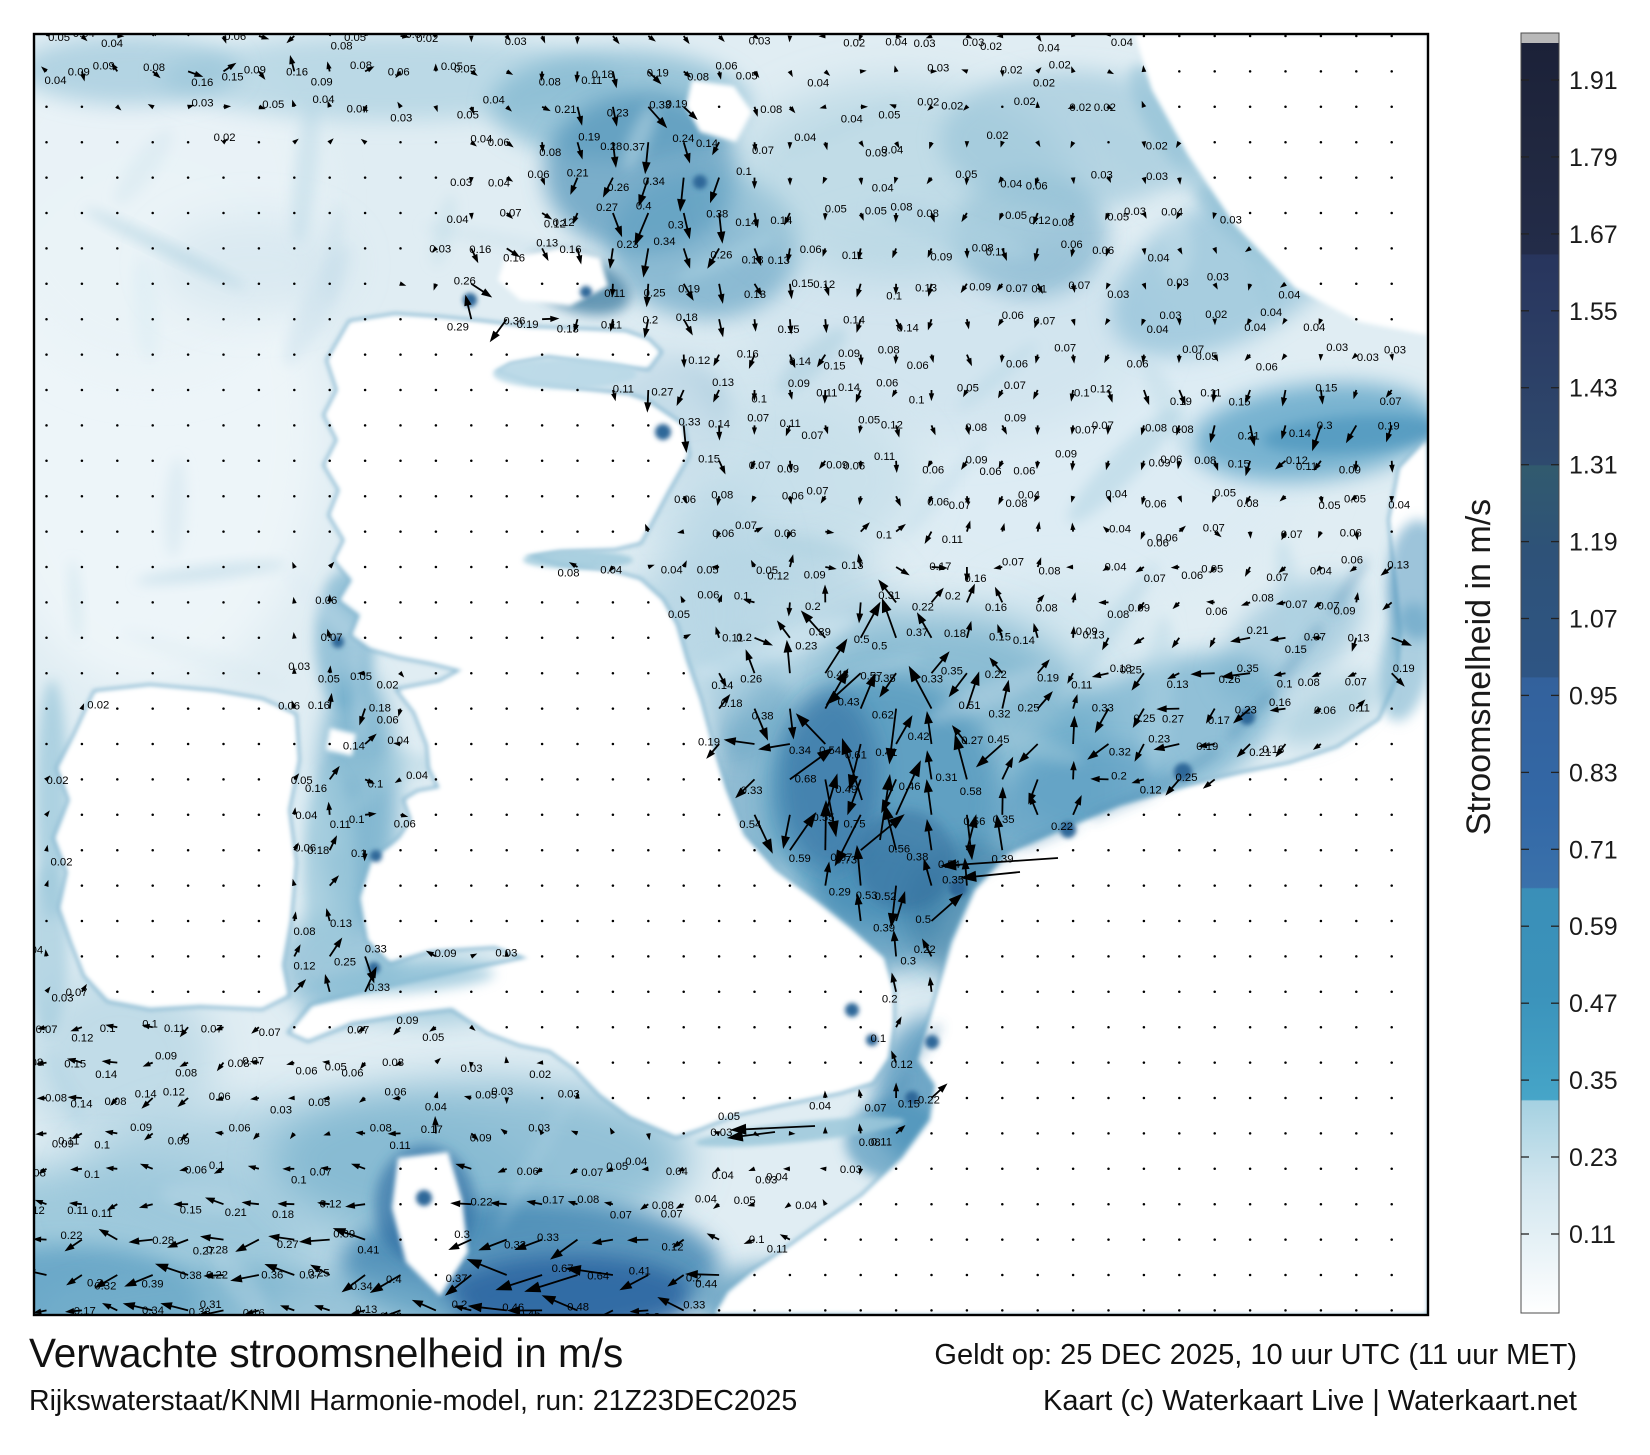 The width and height of the screenshot is (1650, 1455). I want to click on svg-text: 0.31, so click(211, 1305).